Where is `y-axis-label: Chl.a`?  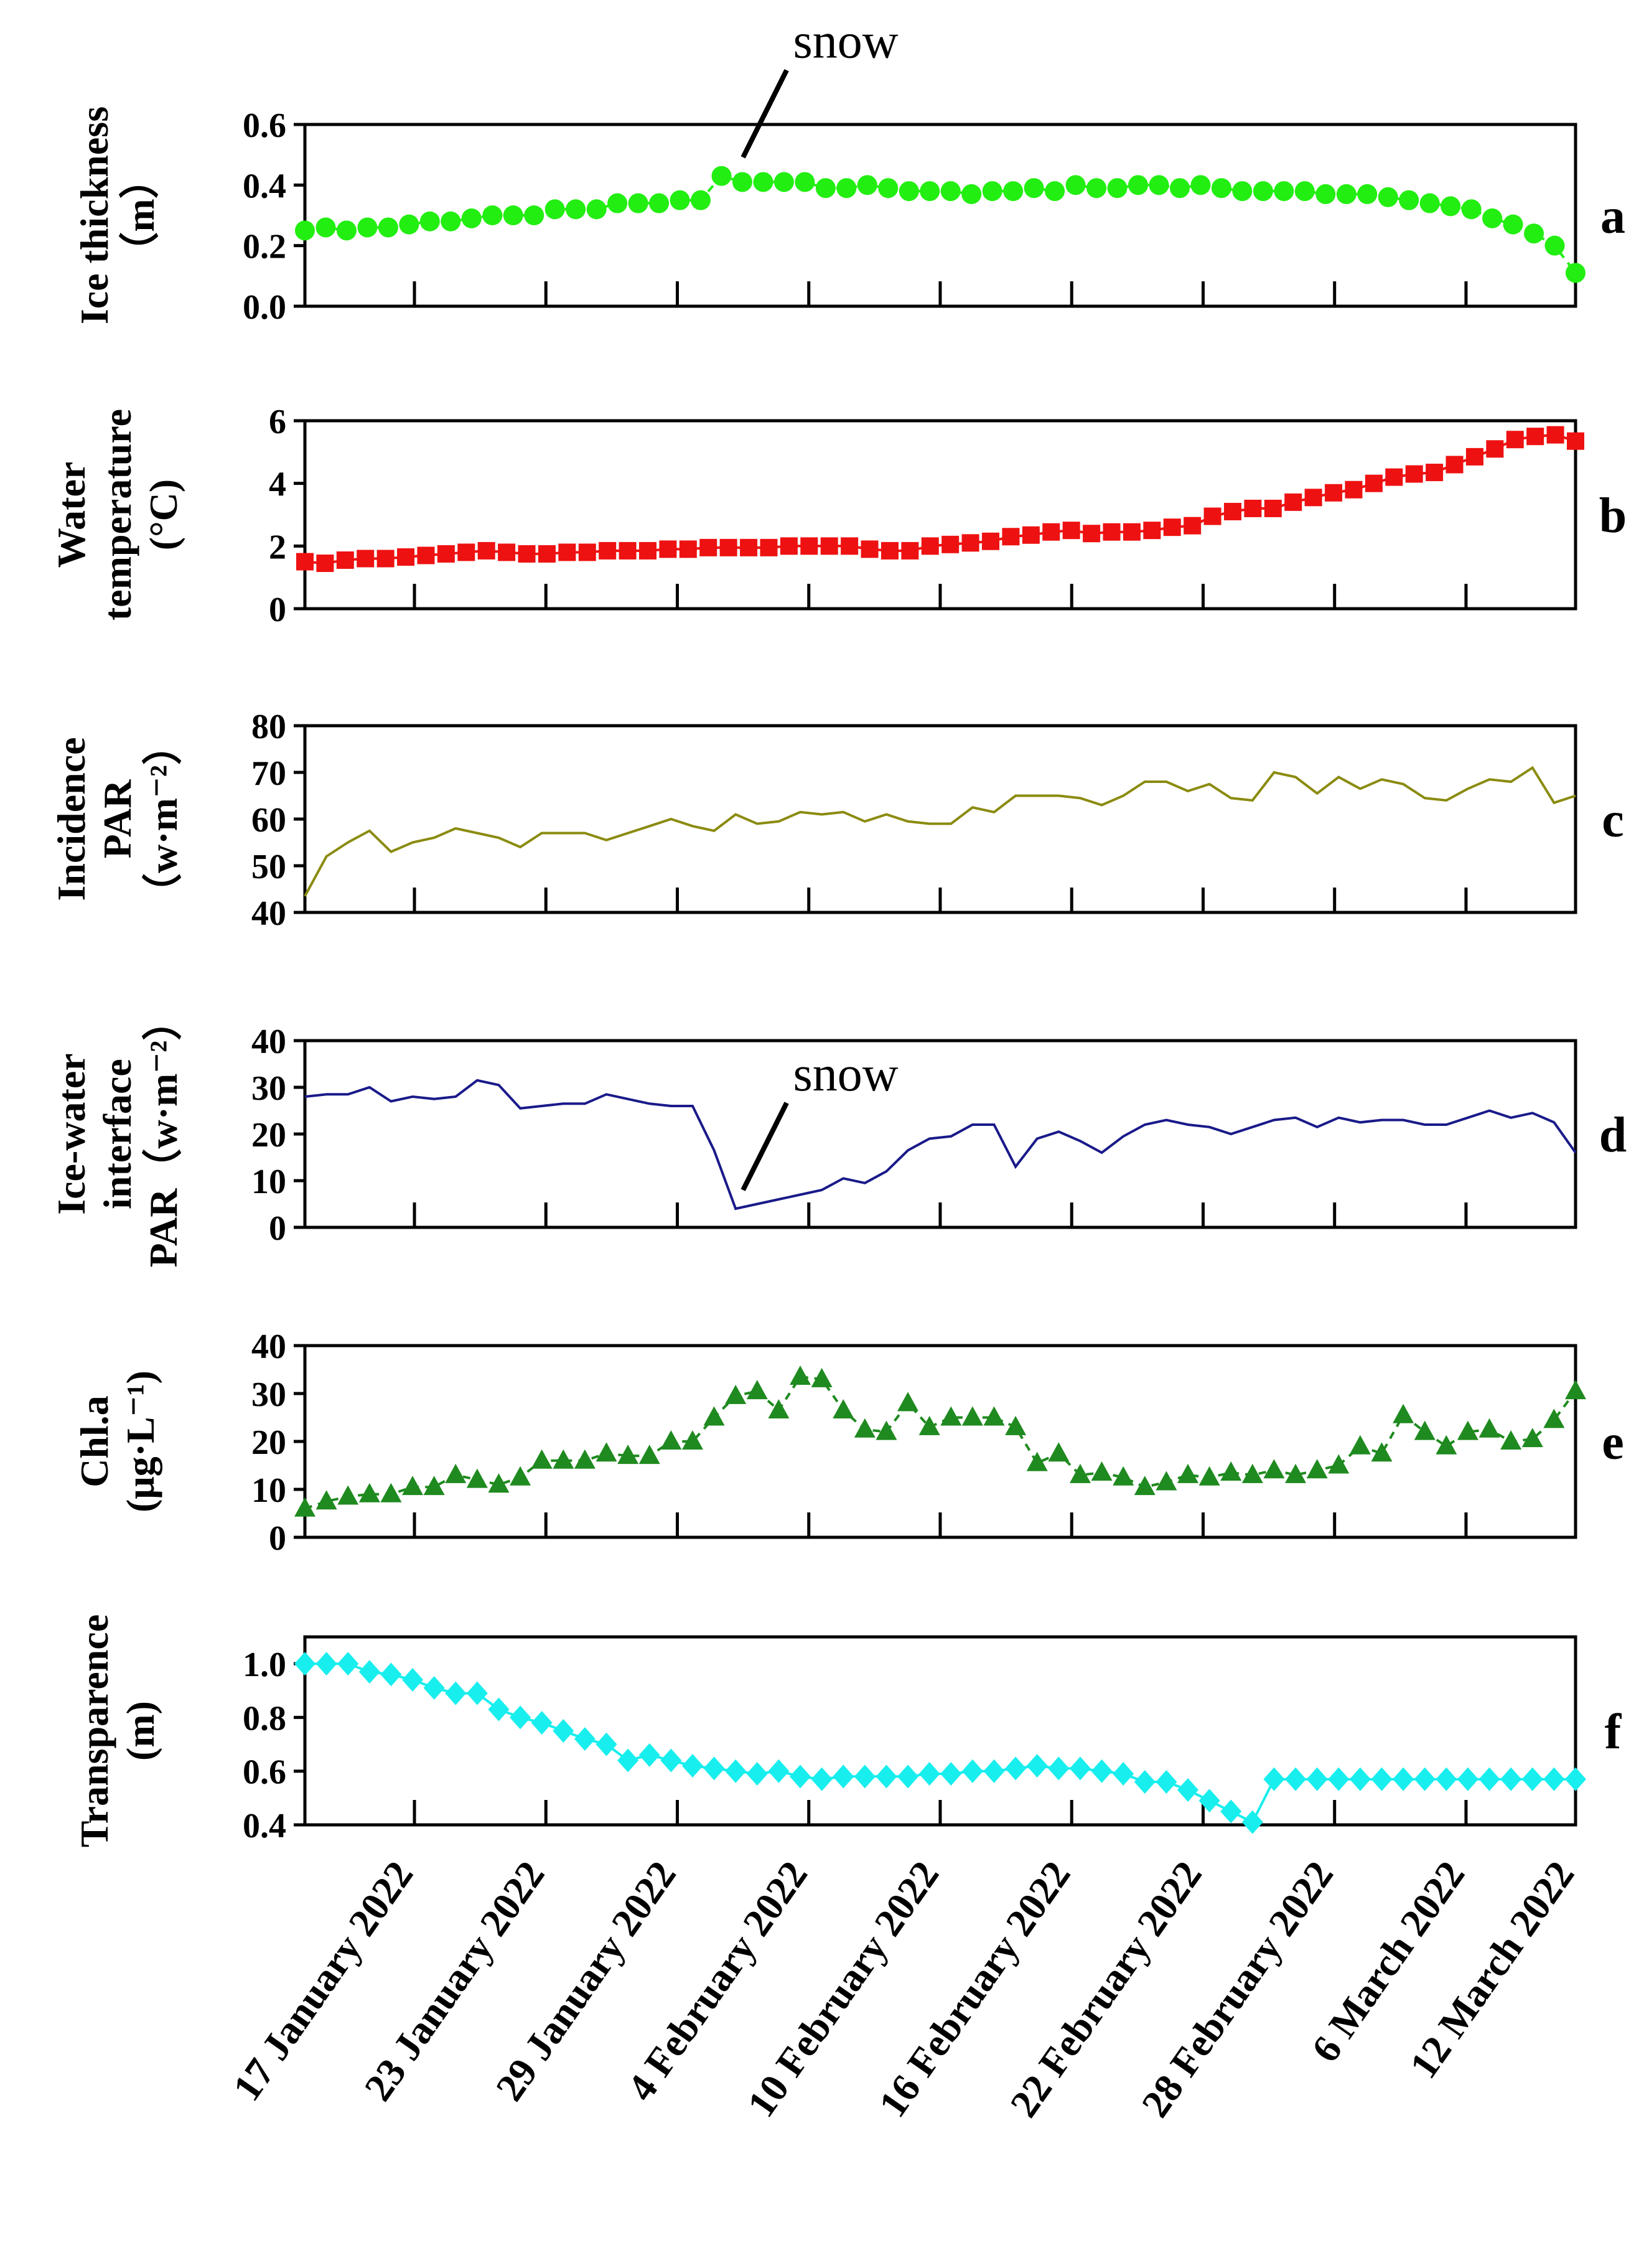 y-axis-label: Chl.a is located at coordinates (94, 1441).